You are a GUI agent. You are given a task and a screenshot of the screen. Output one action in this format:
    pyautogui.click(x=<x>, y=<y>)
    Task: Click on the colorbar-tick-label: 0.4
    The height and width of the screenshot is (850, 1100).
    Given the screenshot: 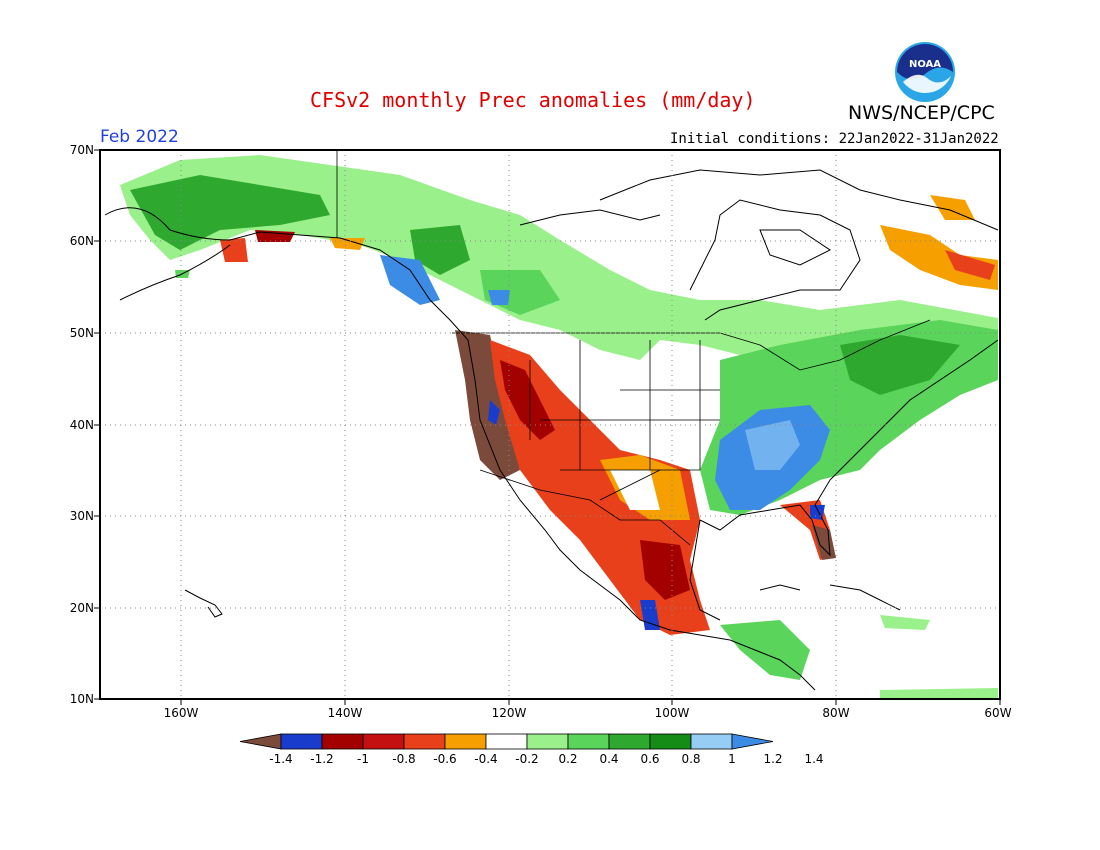 What is the action you would take?
    pyautogui.click(x=608, y=759)
    